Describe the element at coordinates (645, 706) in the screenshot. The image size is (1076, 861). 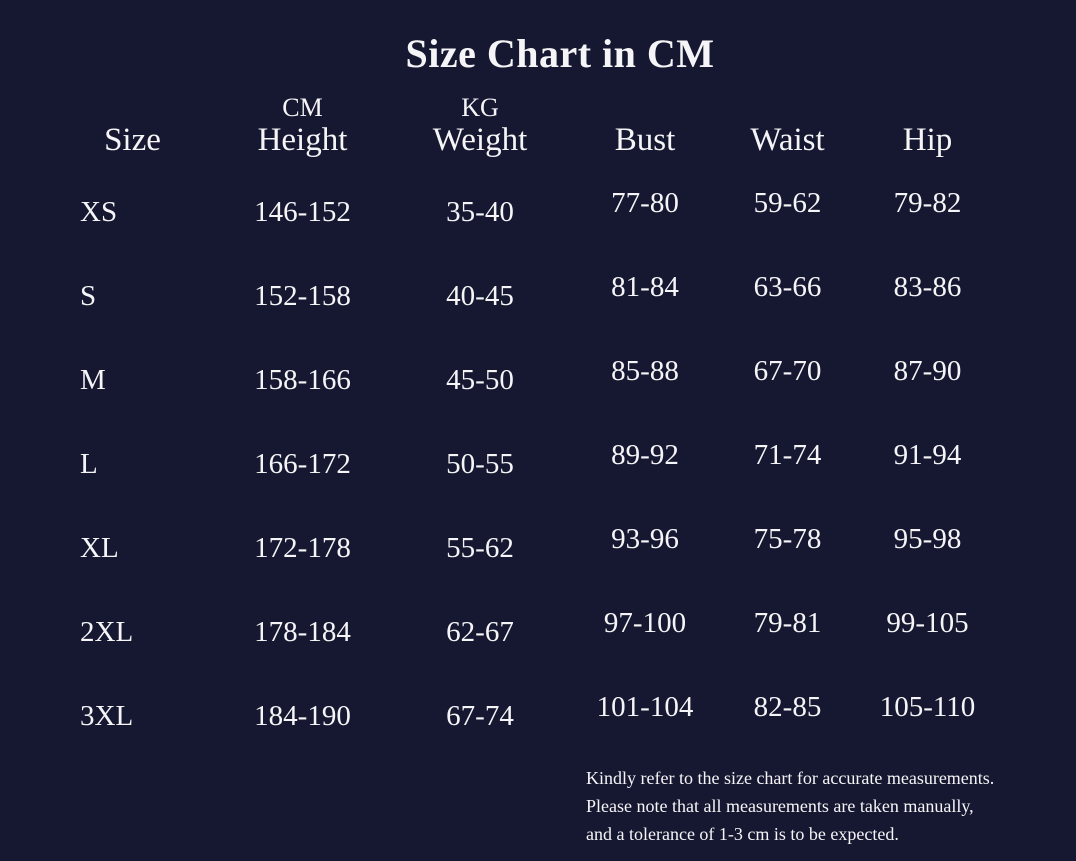
I see `cell-bust: 101-104` at that location.